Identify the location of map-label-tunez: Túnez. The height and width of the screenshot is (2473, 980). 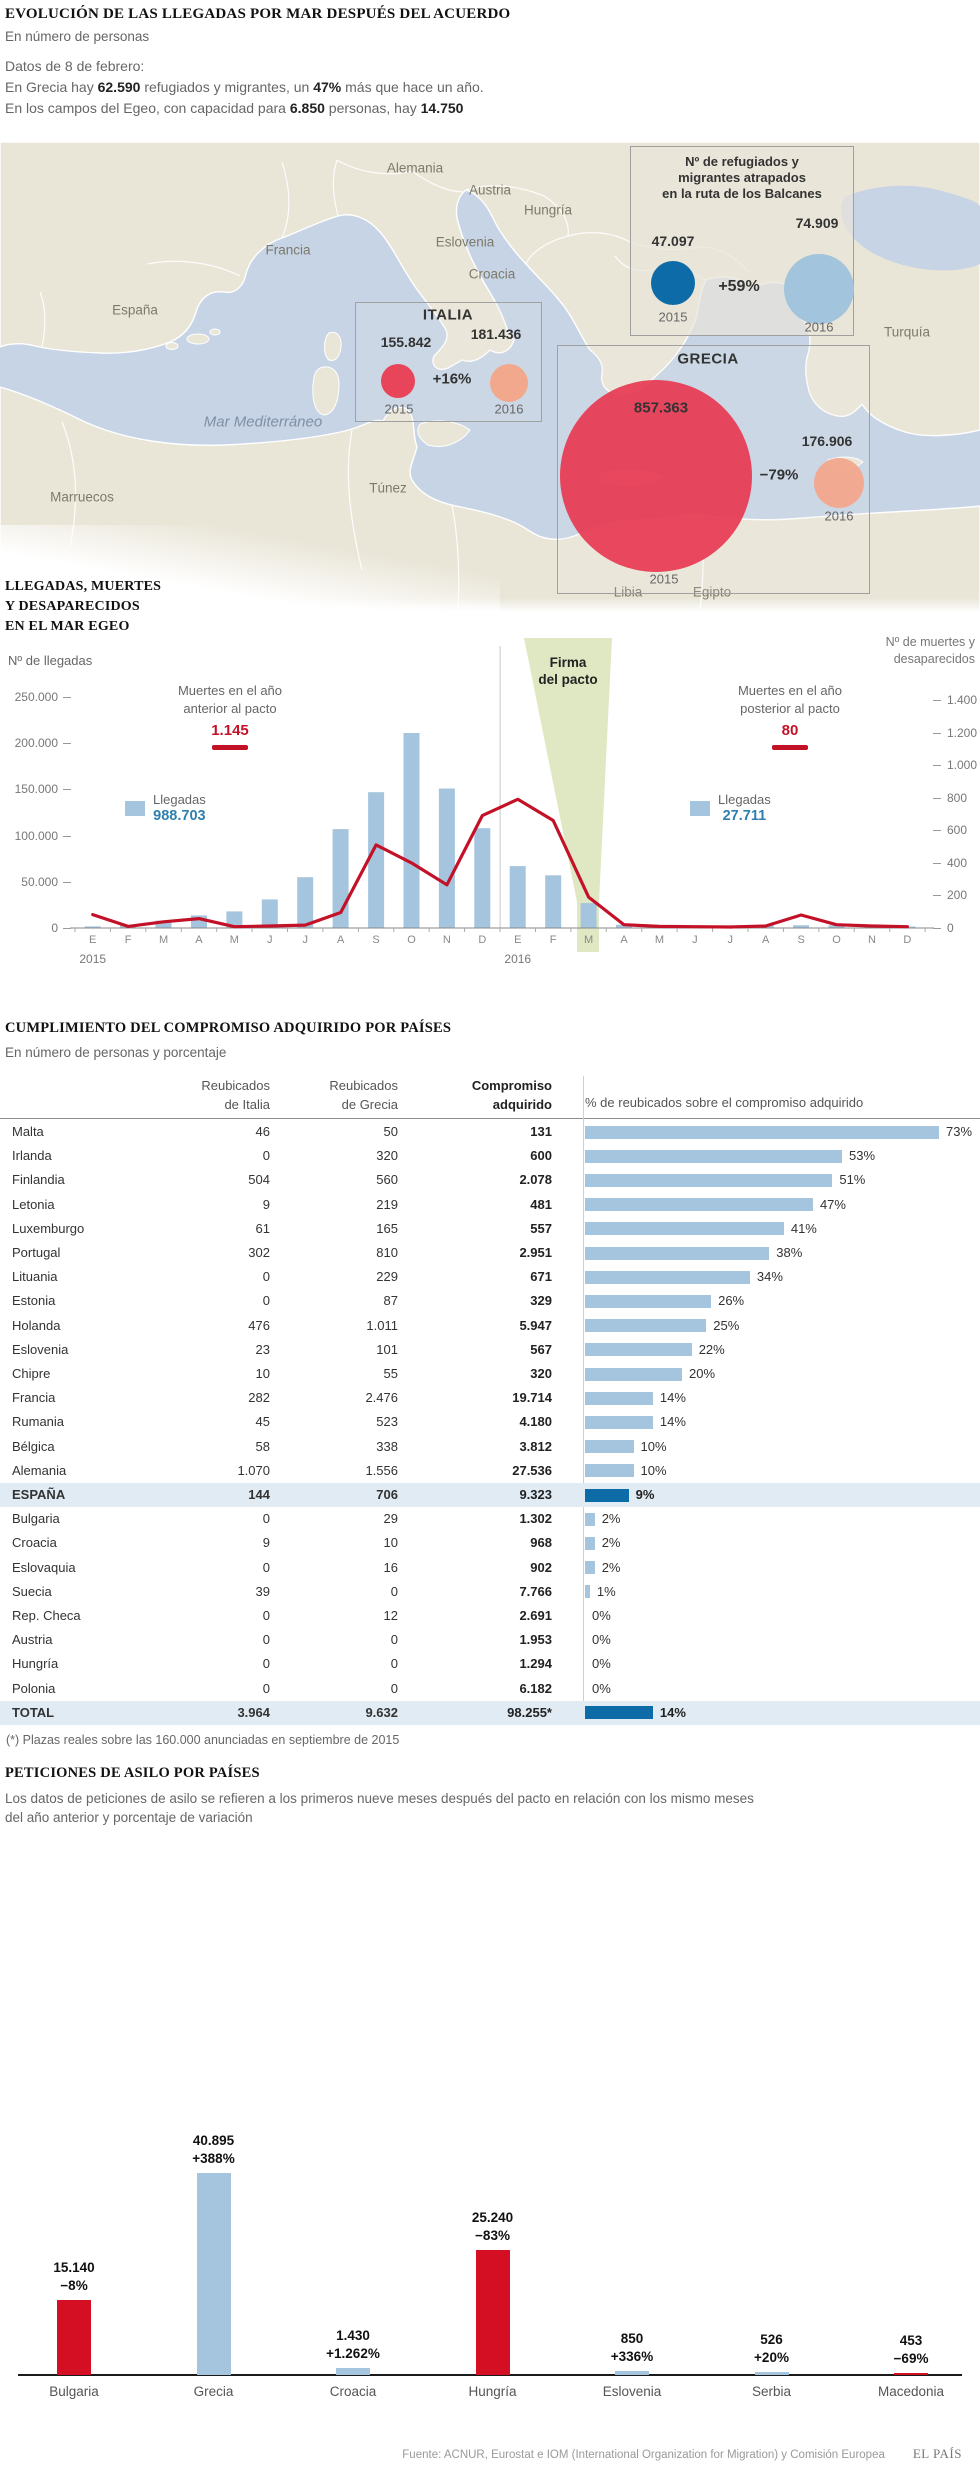
(388, 488).